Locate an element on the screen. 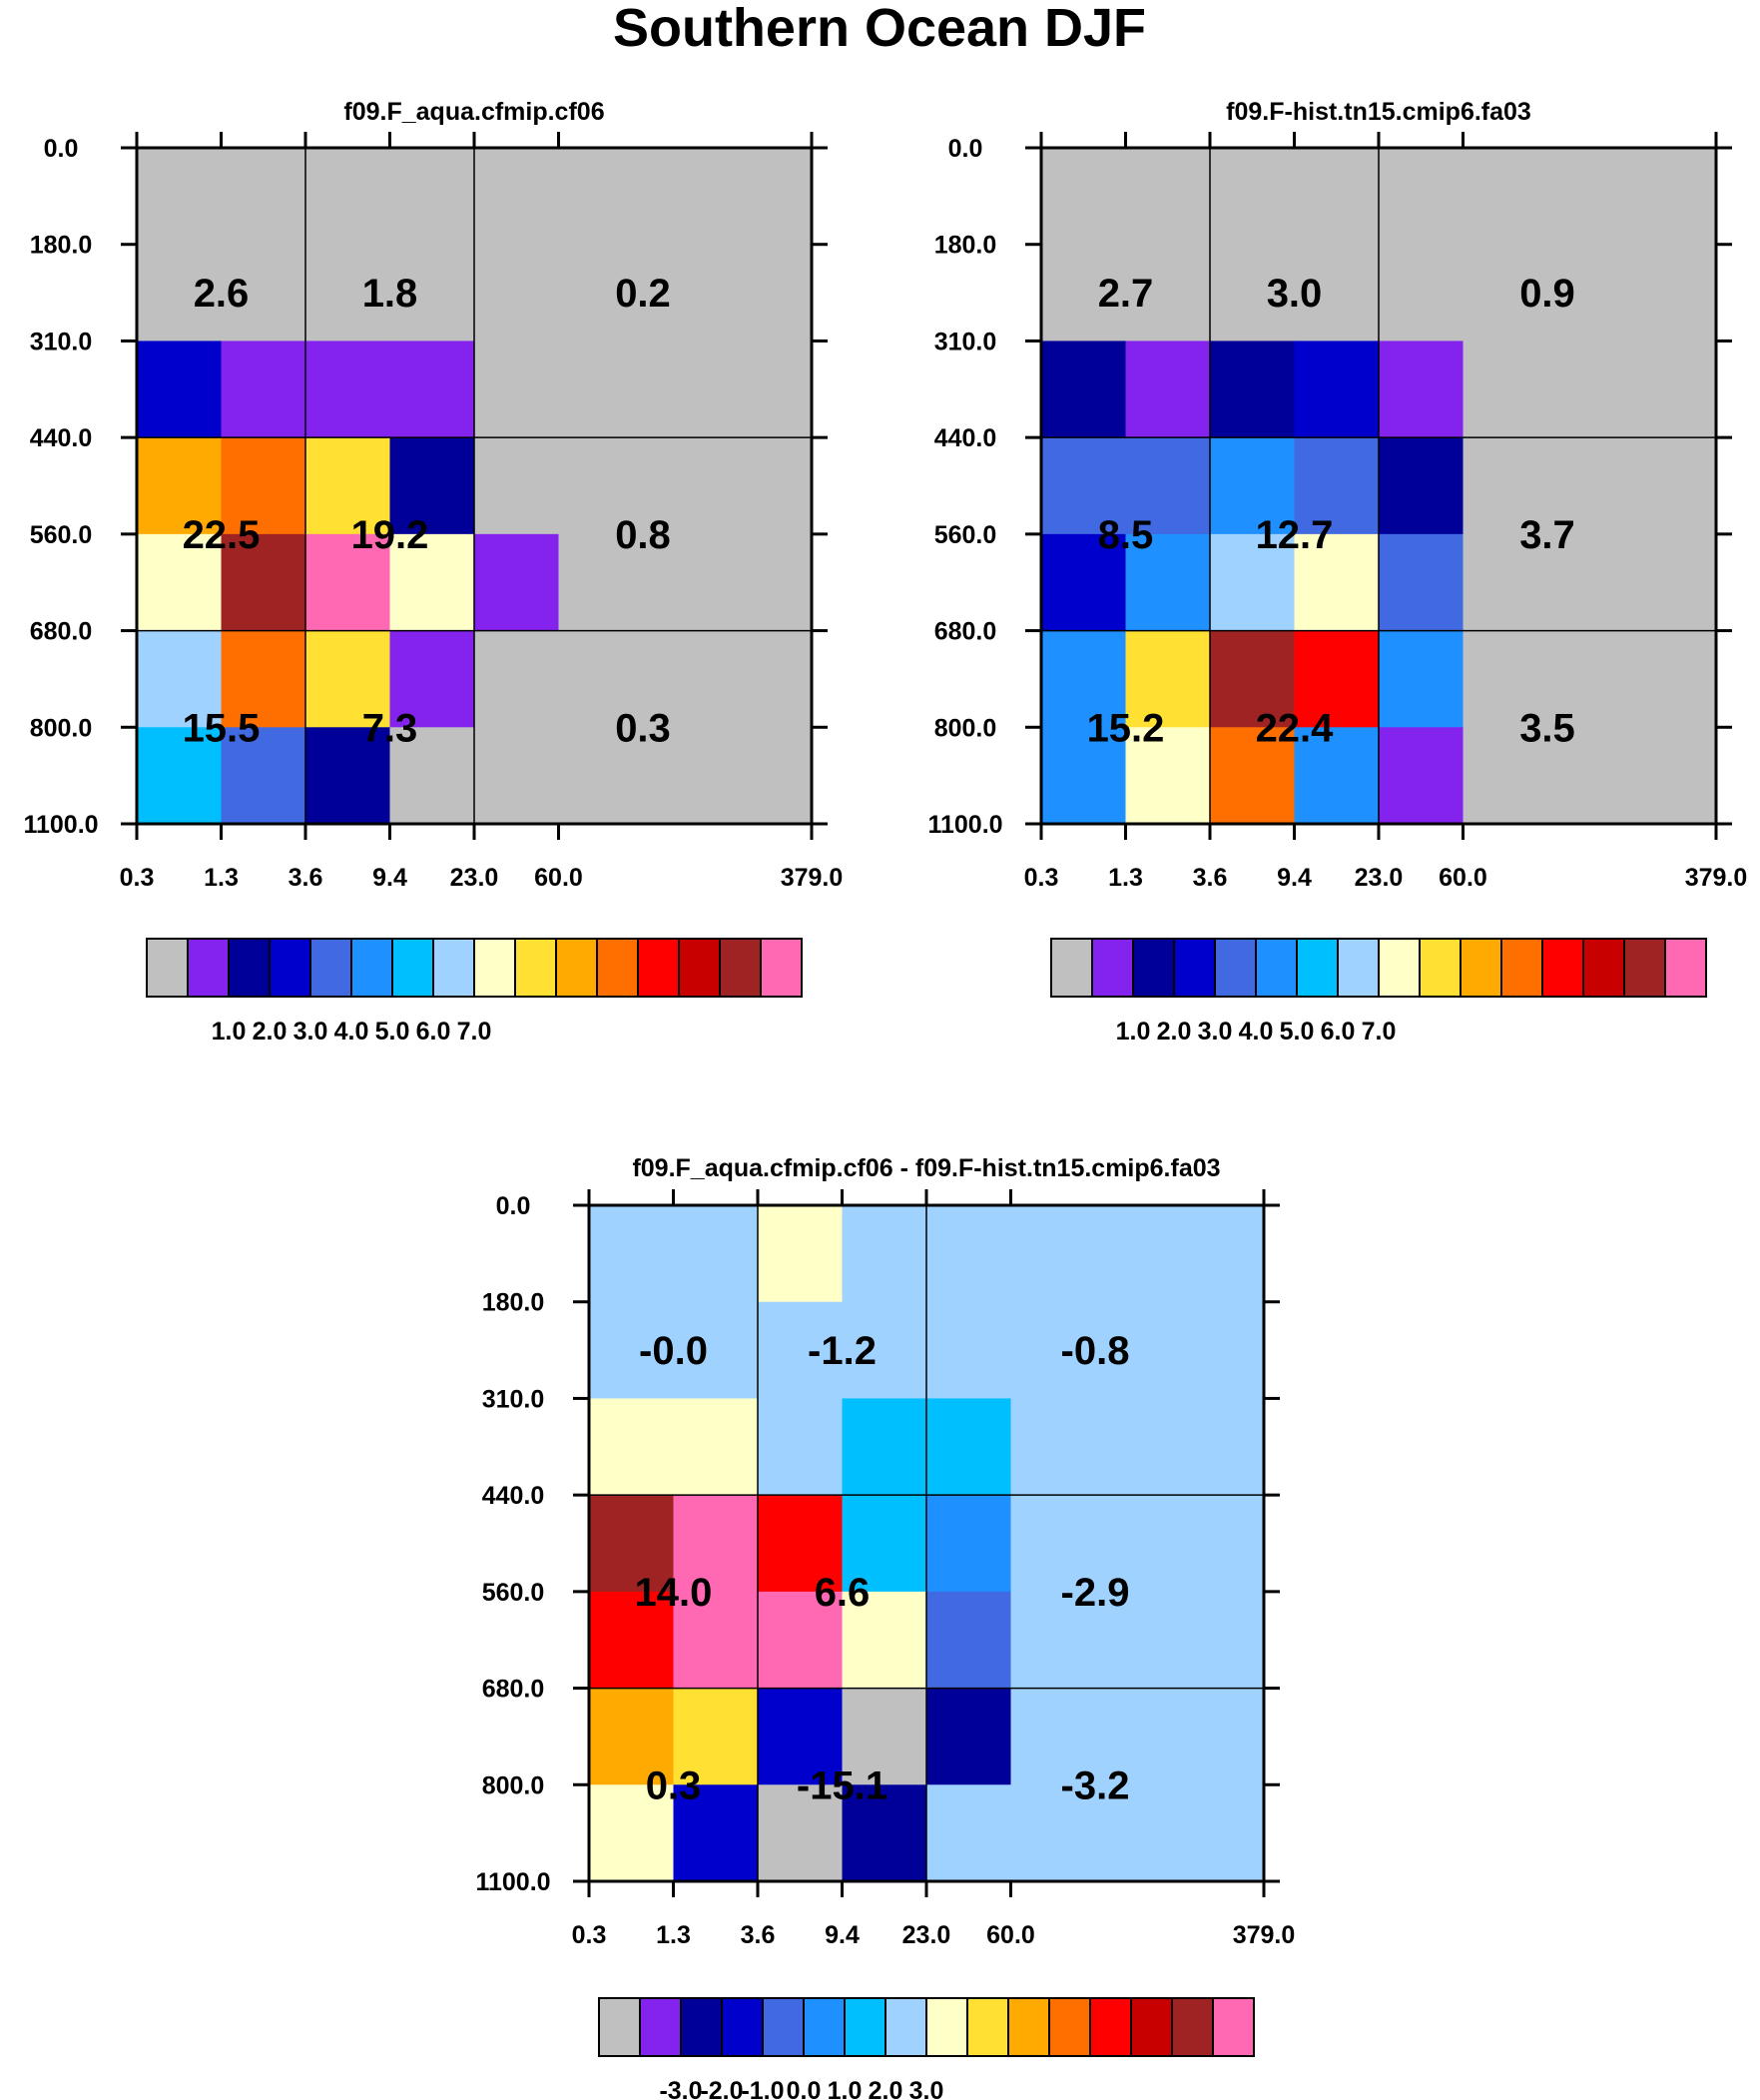 The height and width of the screenshot is (2100, 1760). colorbar-label: 1.0 is located at coordinates (229, 1032).